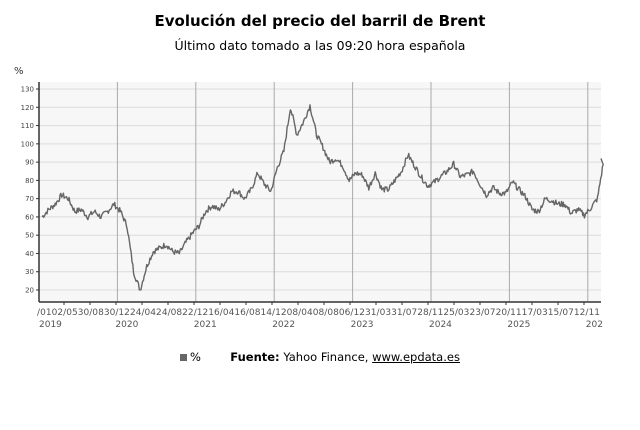 The width and height of the screenshot is (640, 430). Describe the element at coordinates (29, 291) in the screenshot. I see `y-tick-label: 20` at that location.